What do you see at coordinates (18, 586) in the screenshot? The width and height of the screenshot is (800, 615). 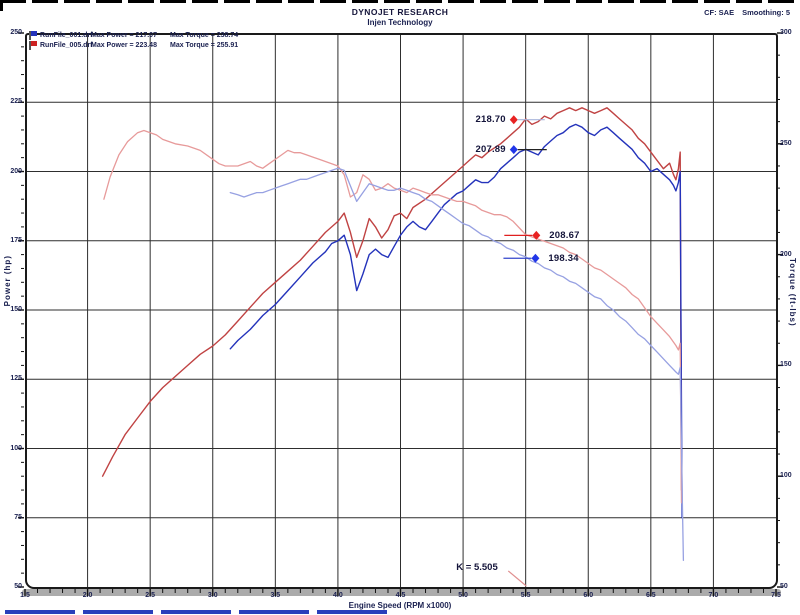 I see `power-tick-label: 50` at bounding box center [18, 586].